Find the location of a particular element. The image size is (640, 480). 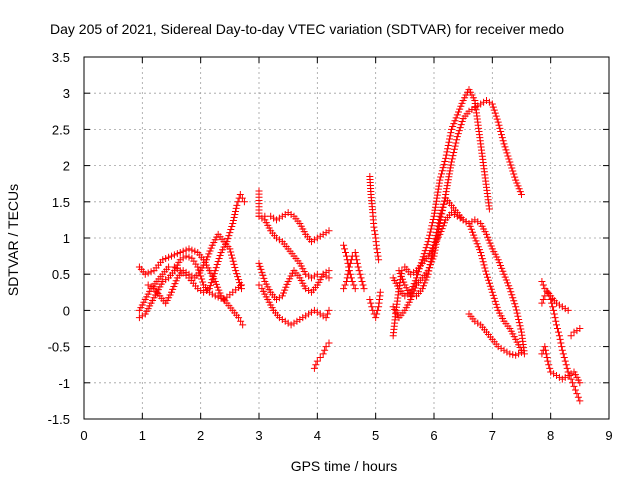

x-tick-label: 1 is located at coordinates (142, 435).